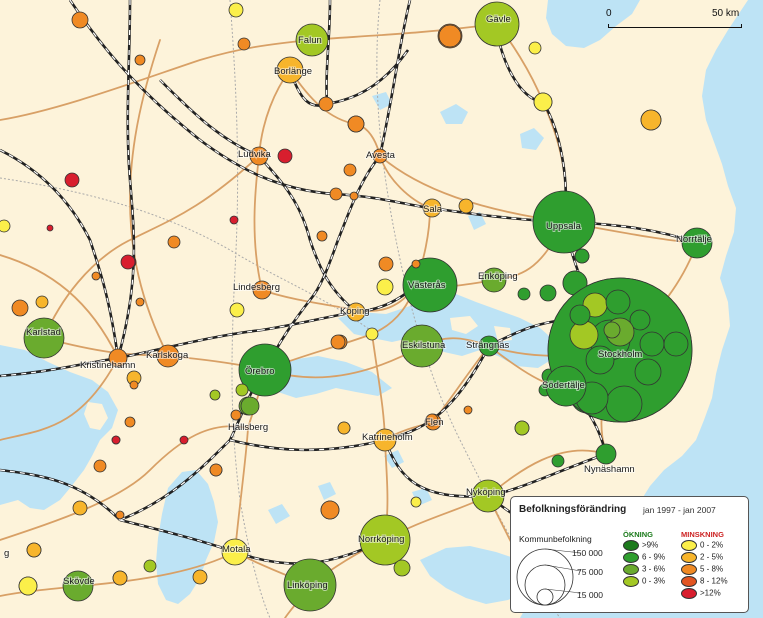 This screenshot has width=763, height=618. Describe the element at coordinates (248, 427) in the screenshot. I see `city-label: Hallsberg` at that location.